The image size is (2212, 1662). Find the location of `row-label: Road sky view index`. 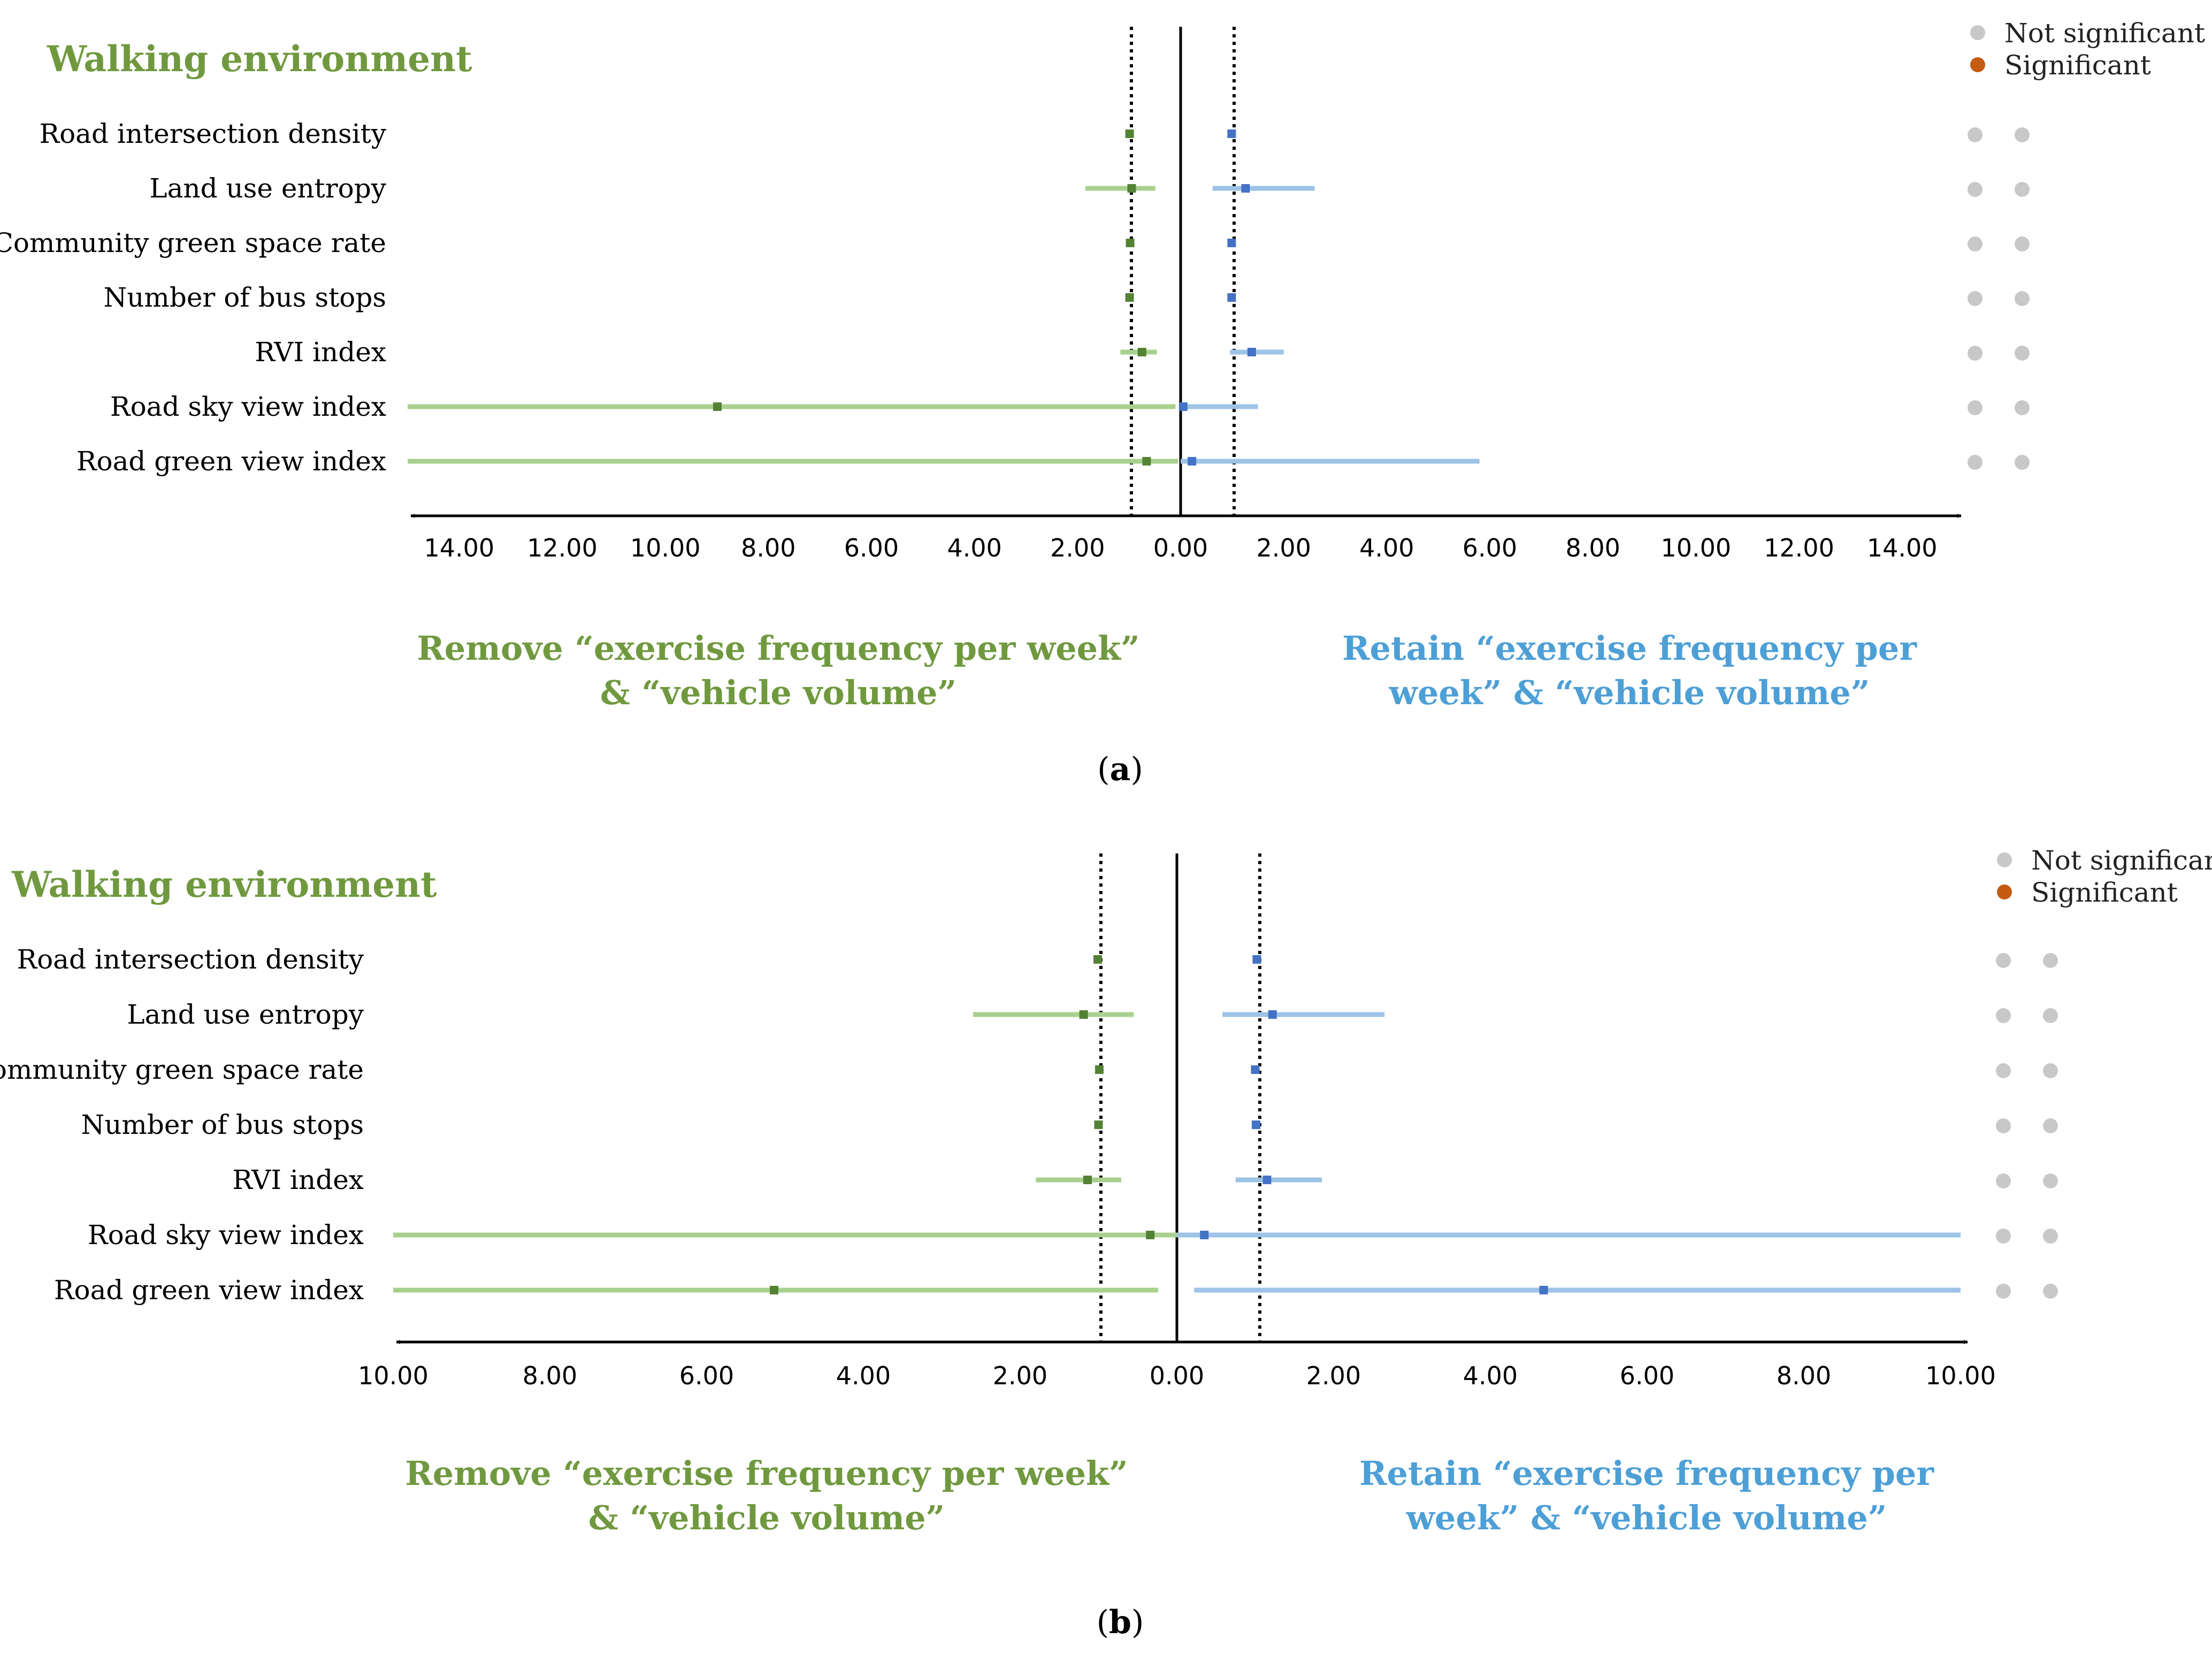

row-label: Road sky view index is located at coordinates (248, 406).